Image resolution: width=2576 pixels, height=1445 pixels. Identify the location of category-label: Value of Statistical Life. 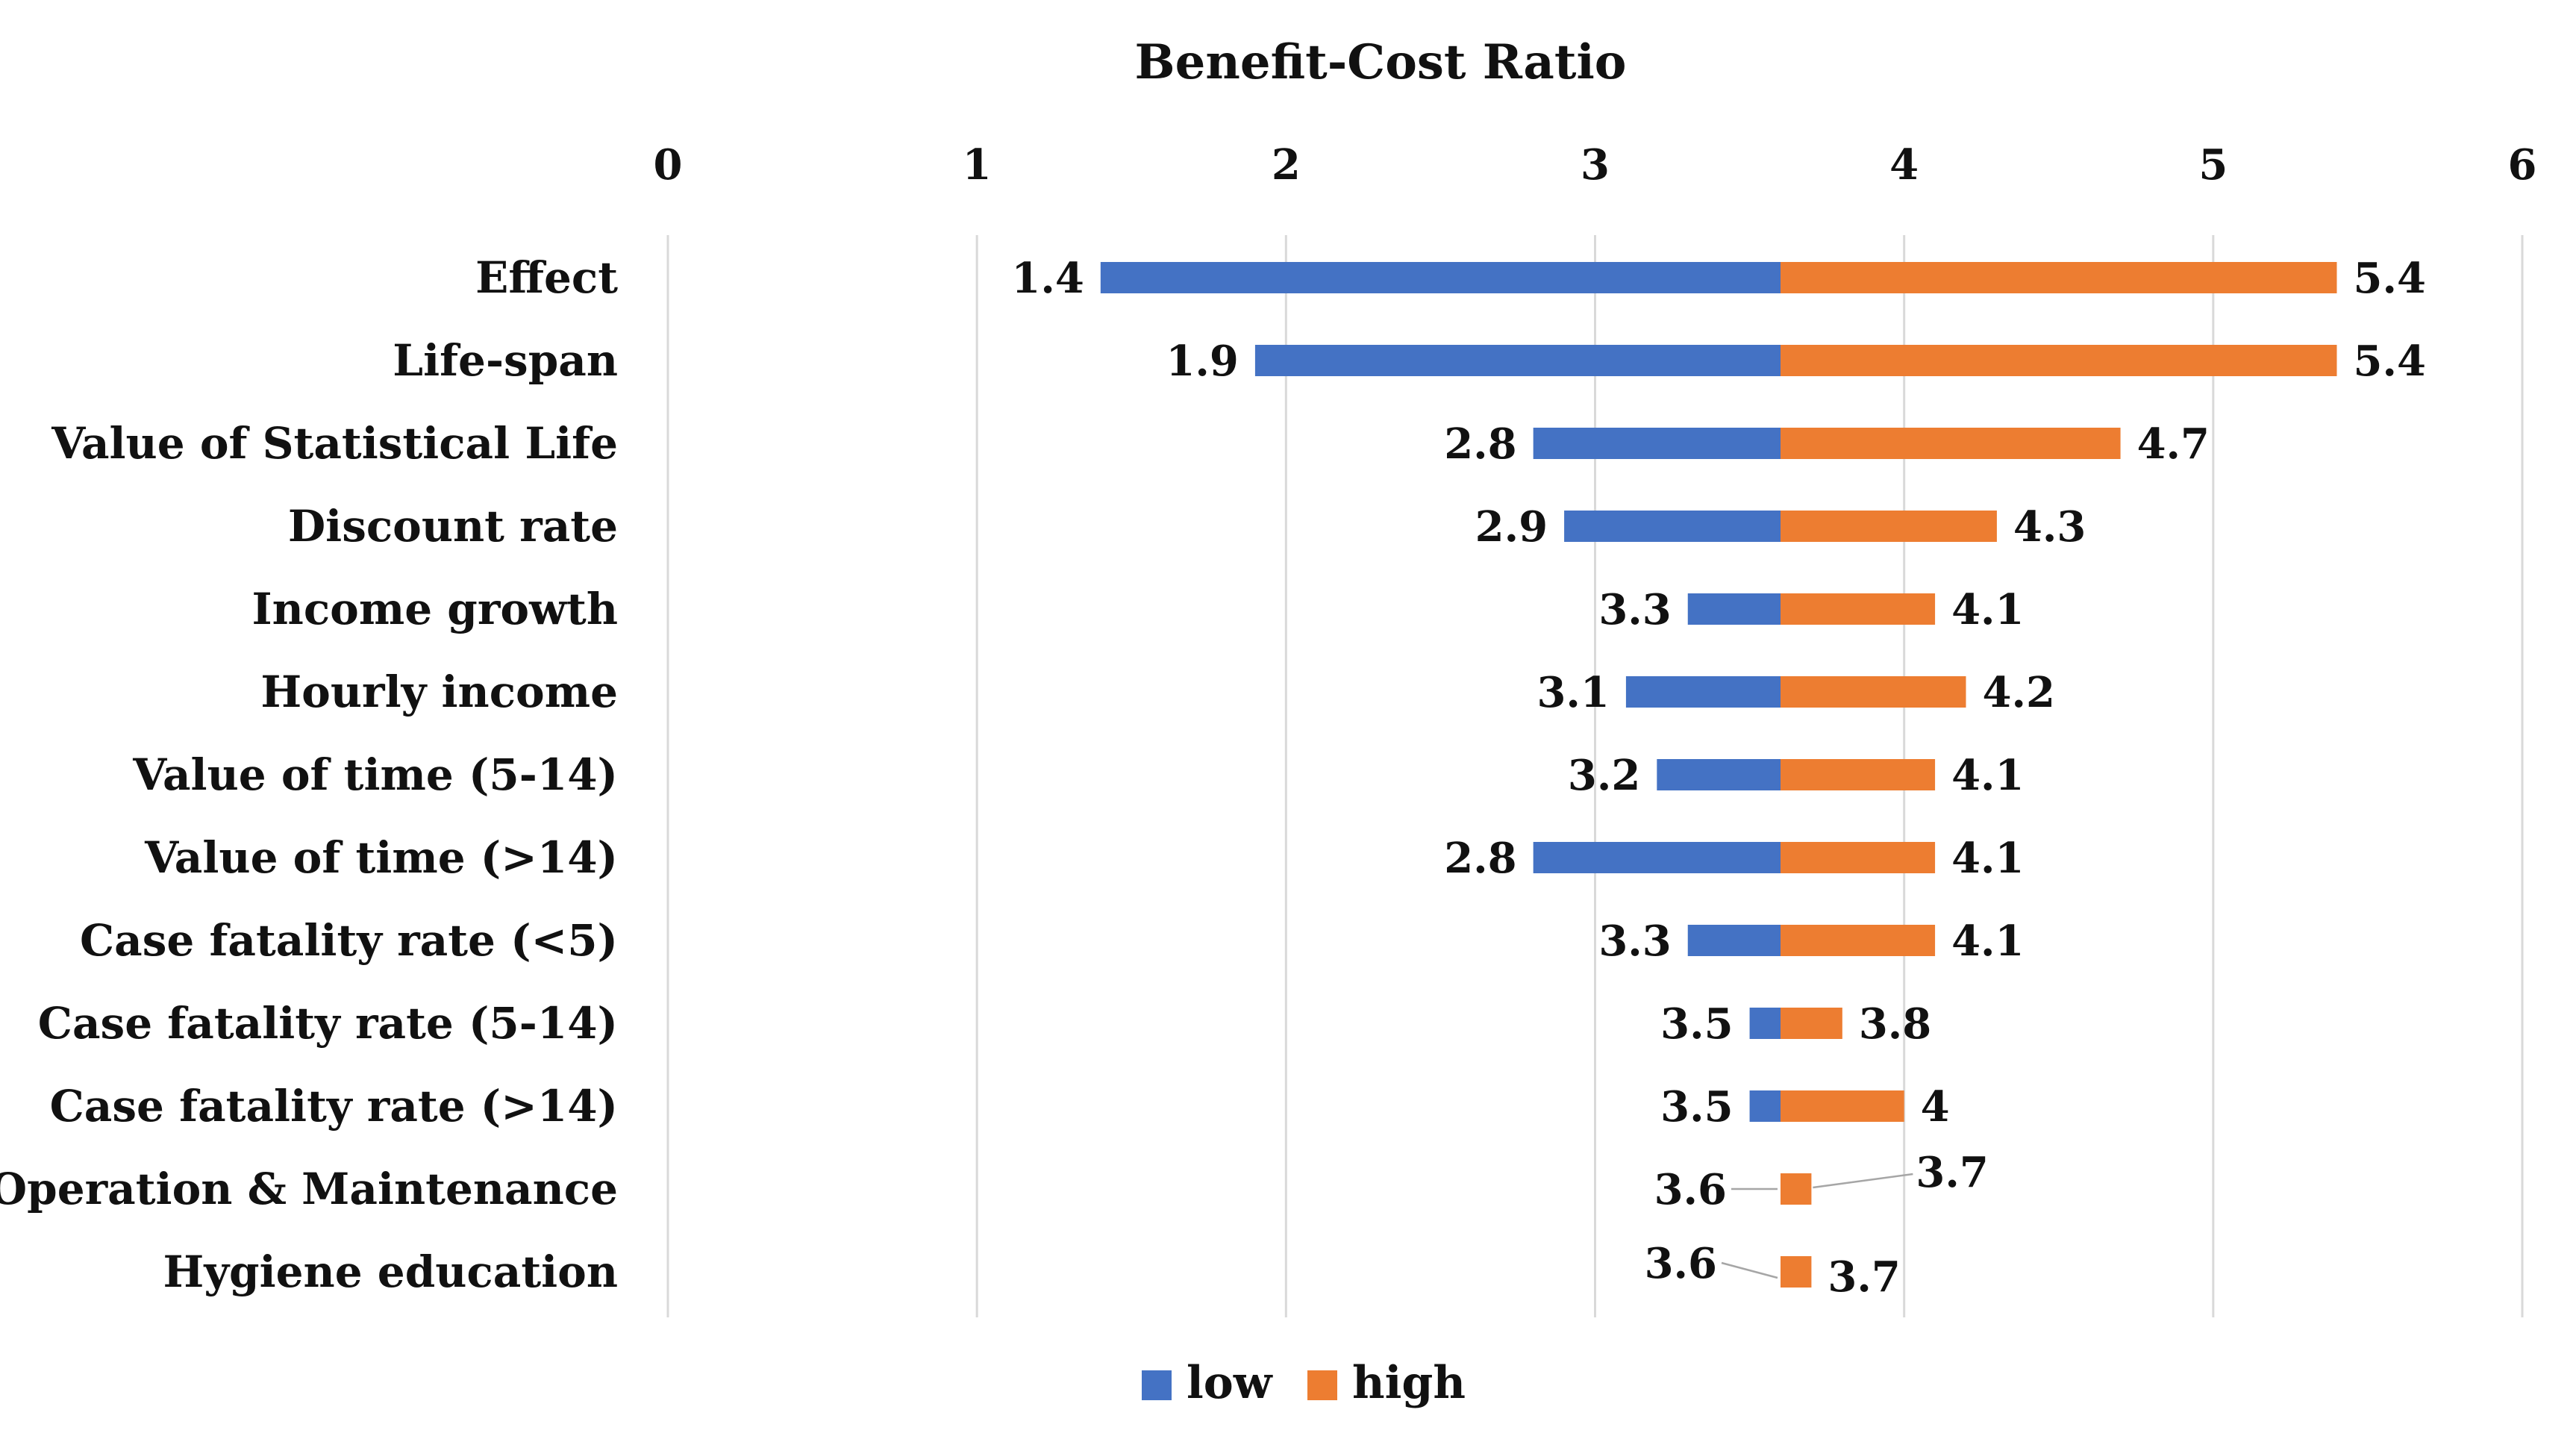
(334, 444).